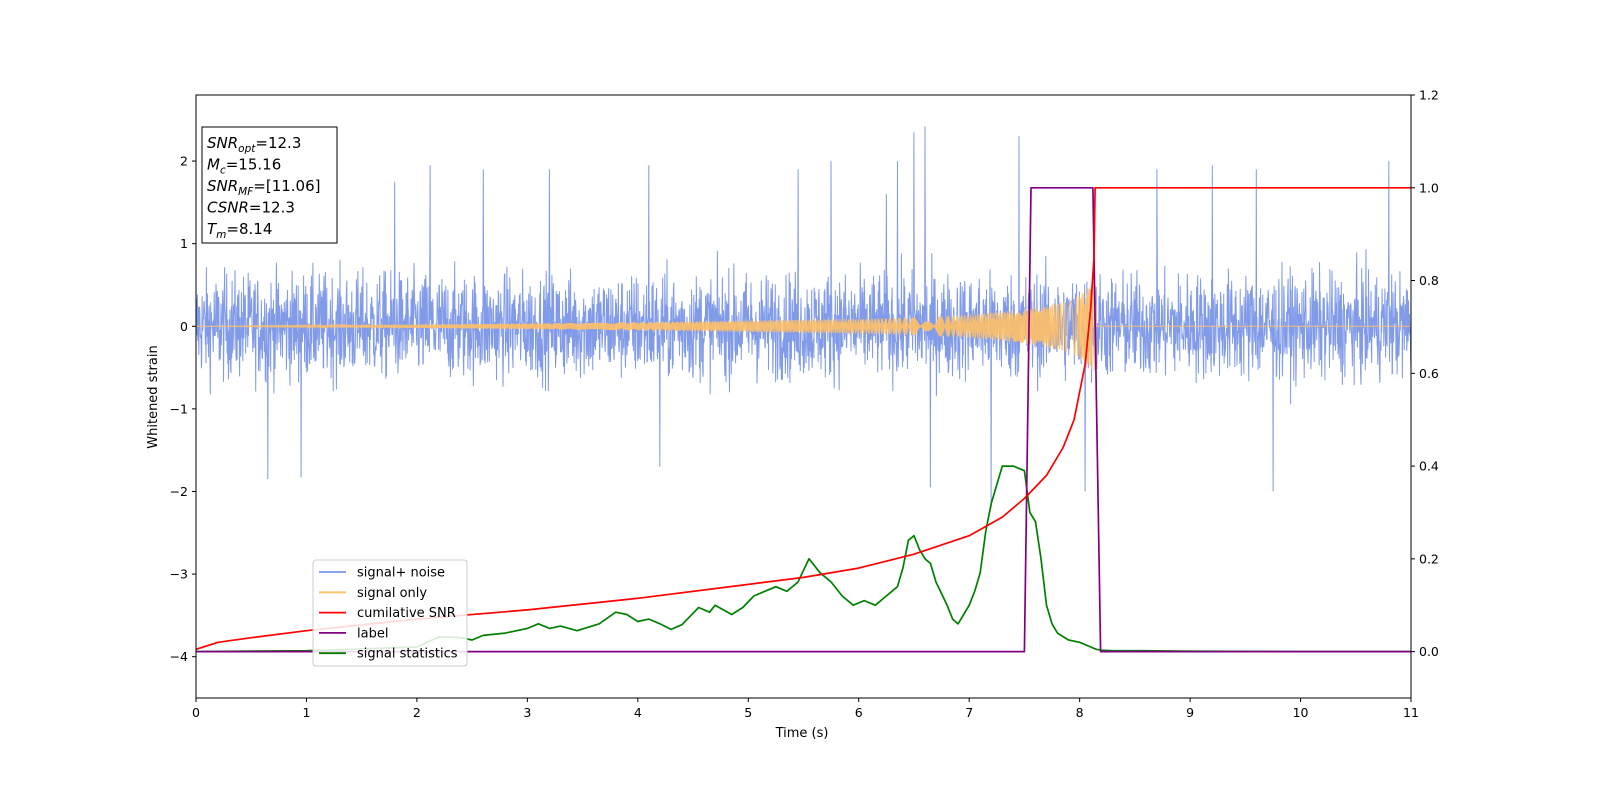 The height and width of the screenshot is (800, 1600). What do you see at coordinates (184, 243) in the screenshot?
I see `y-left-tick-label: 1` at bounding box center [184, 243].